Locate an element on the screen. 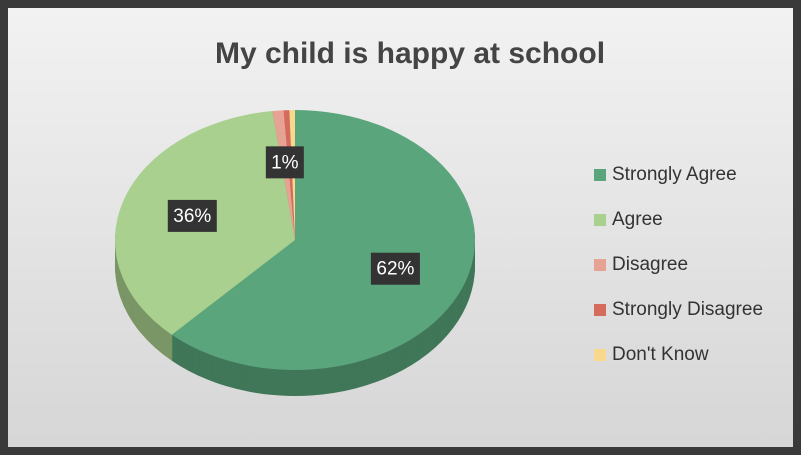  data-label: 36% is located at coordinates (192, 216).